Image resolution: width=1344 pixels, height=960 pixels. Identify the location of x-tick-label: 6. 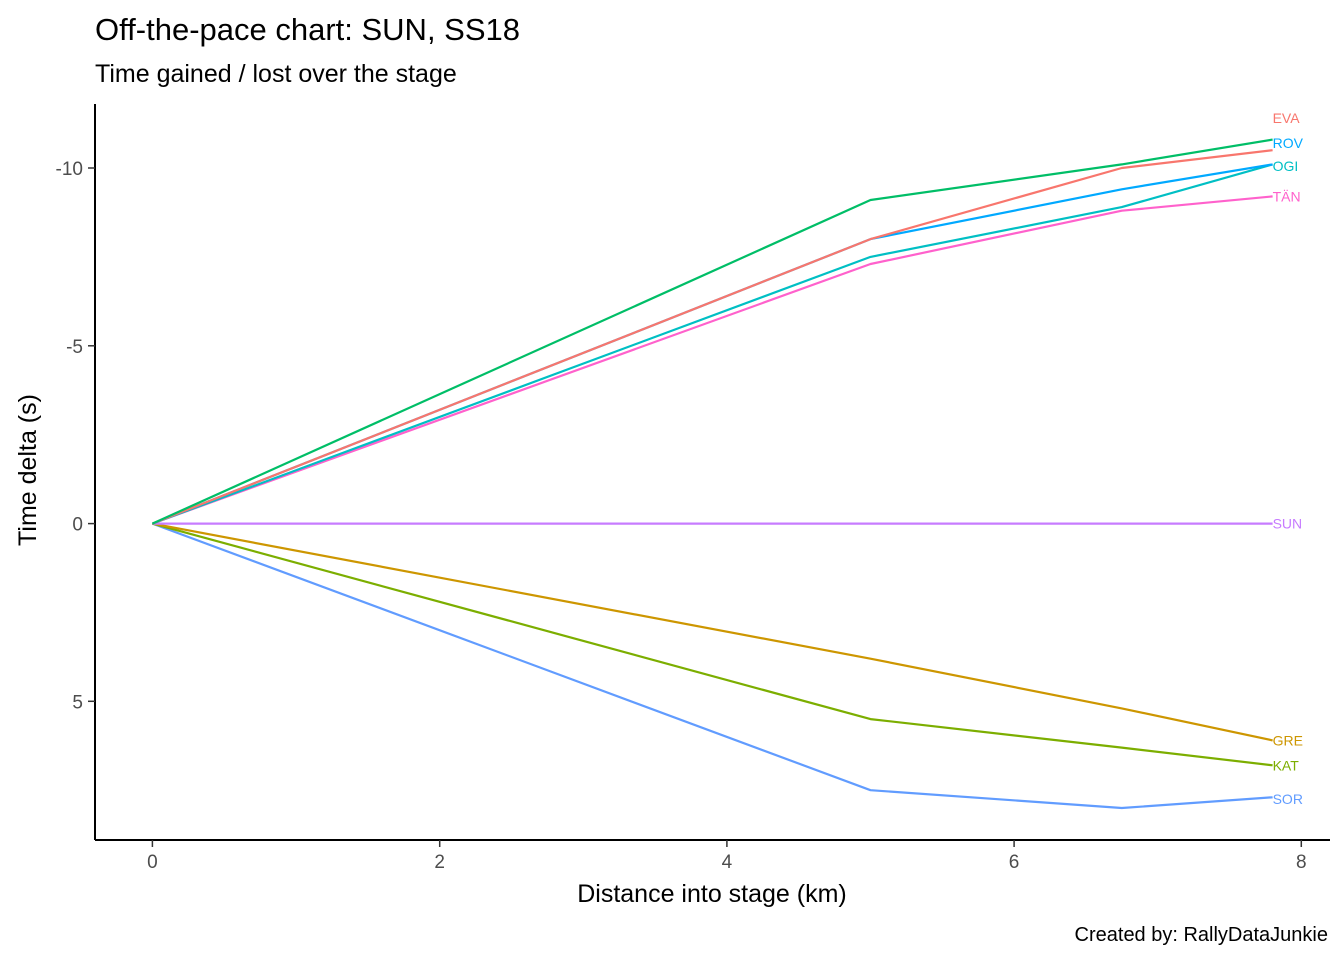
(1014, 862).